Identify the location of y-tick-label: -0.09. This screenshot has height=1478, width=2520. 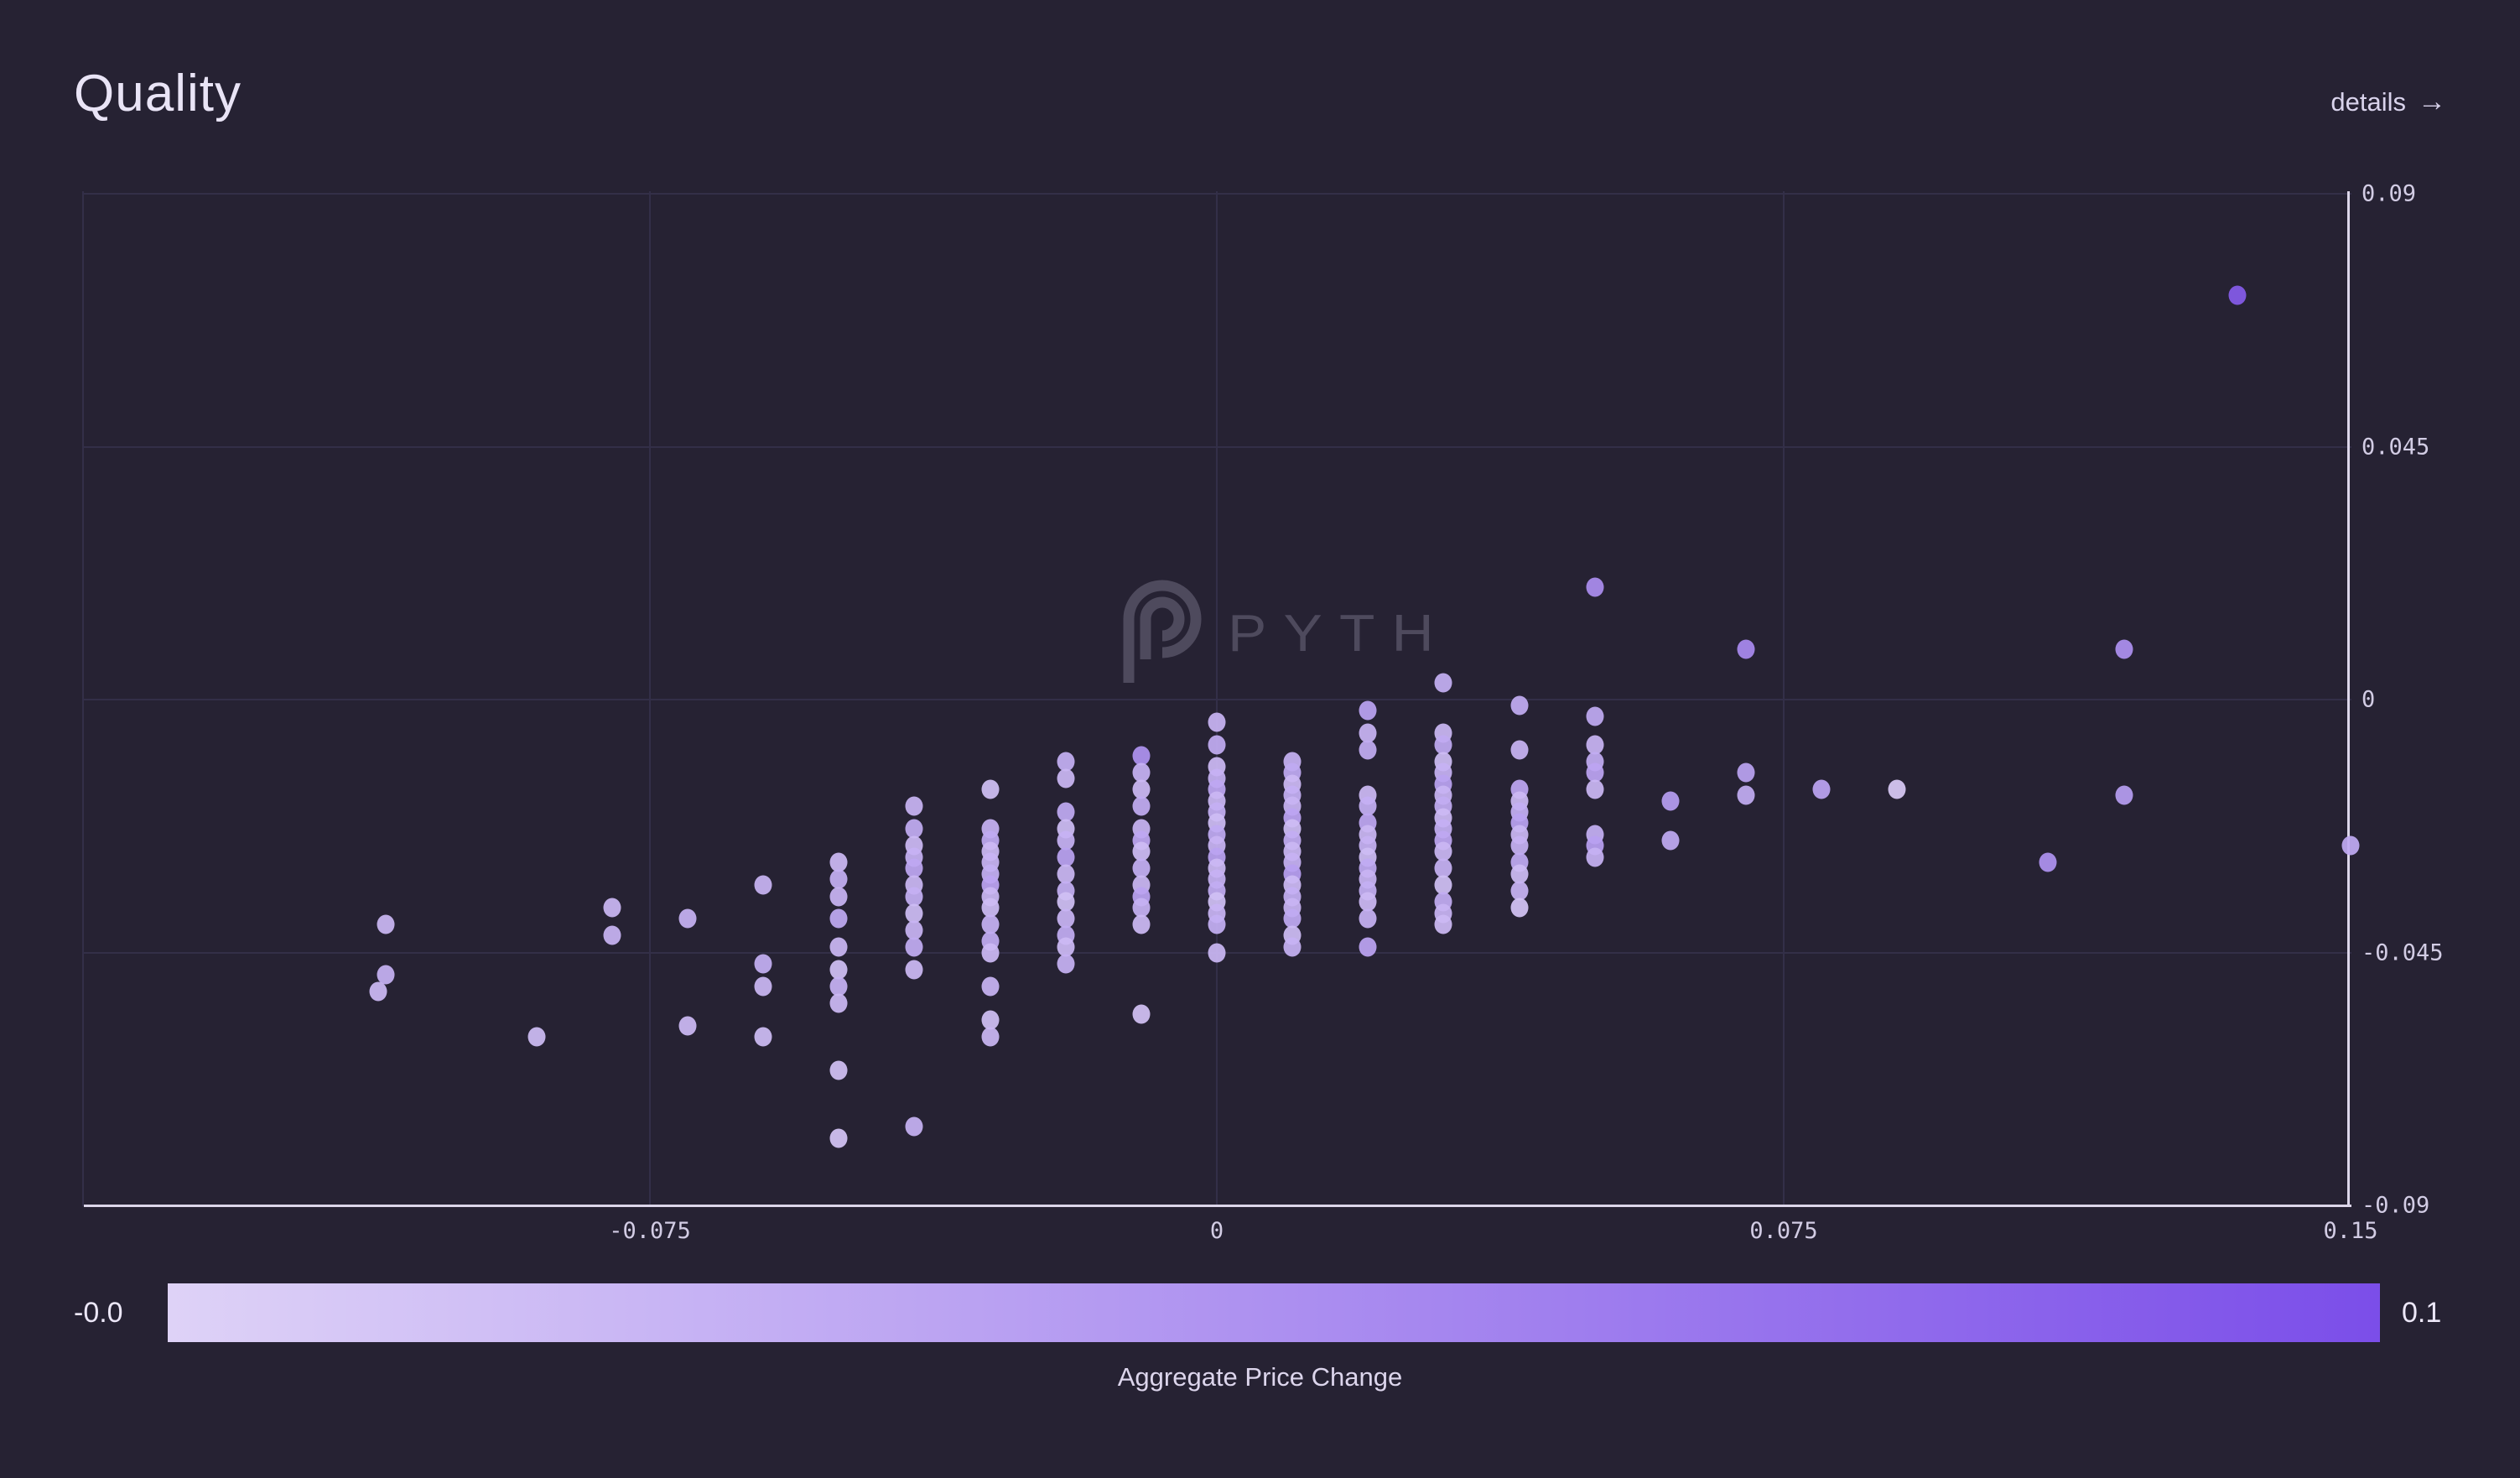
(2396, 1205).